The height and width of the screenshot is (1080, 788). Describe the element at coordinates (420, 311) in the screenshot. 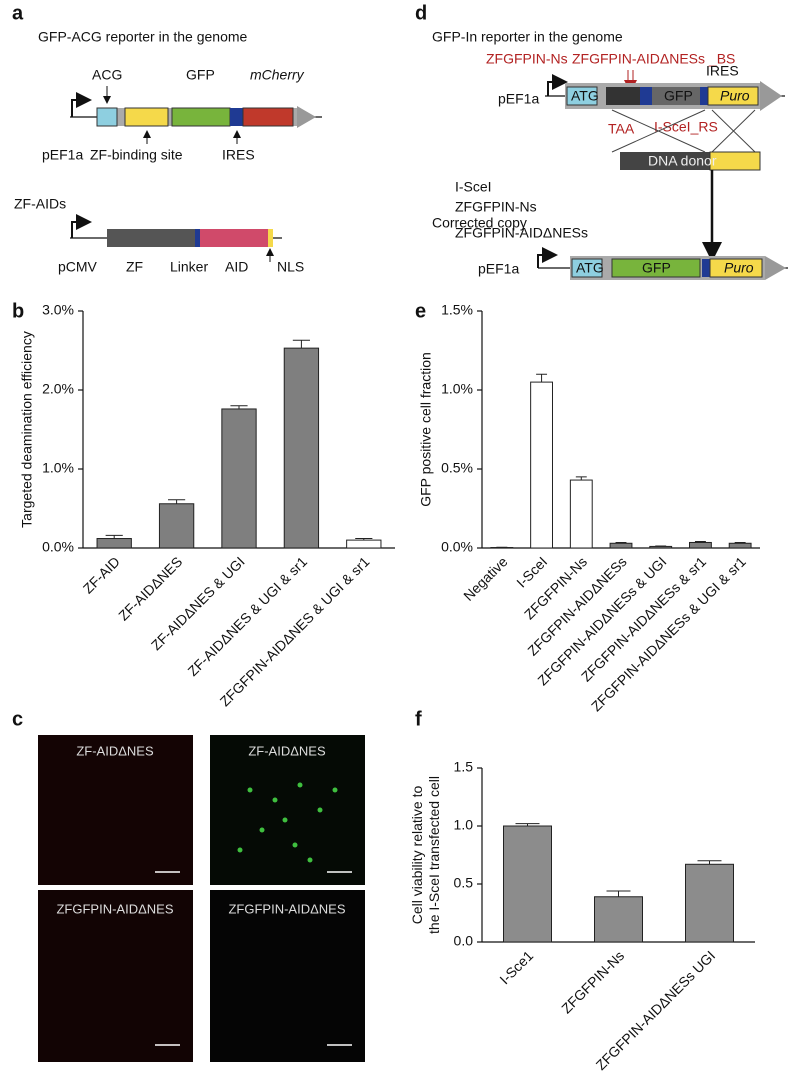

I see `panel-label: e` at that location.